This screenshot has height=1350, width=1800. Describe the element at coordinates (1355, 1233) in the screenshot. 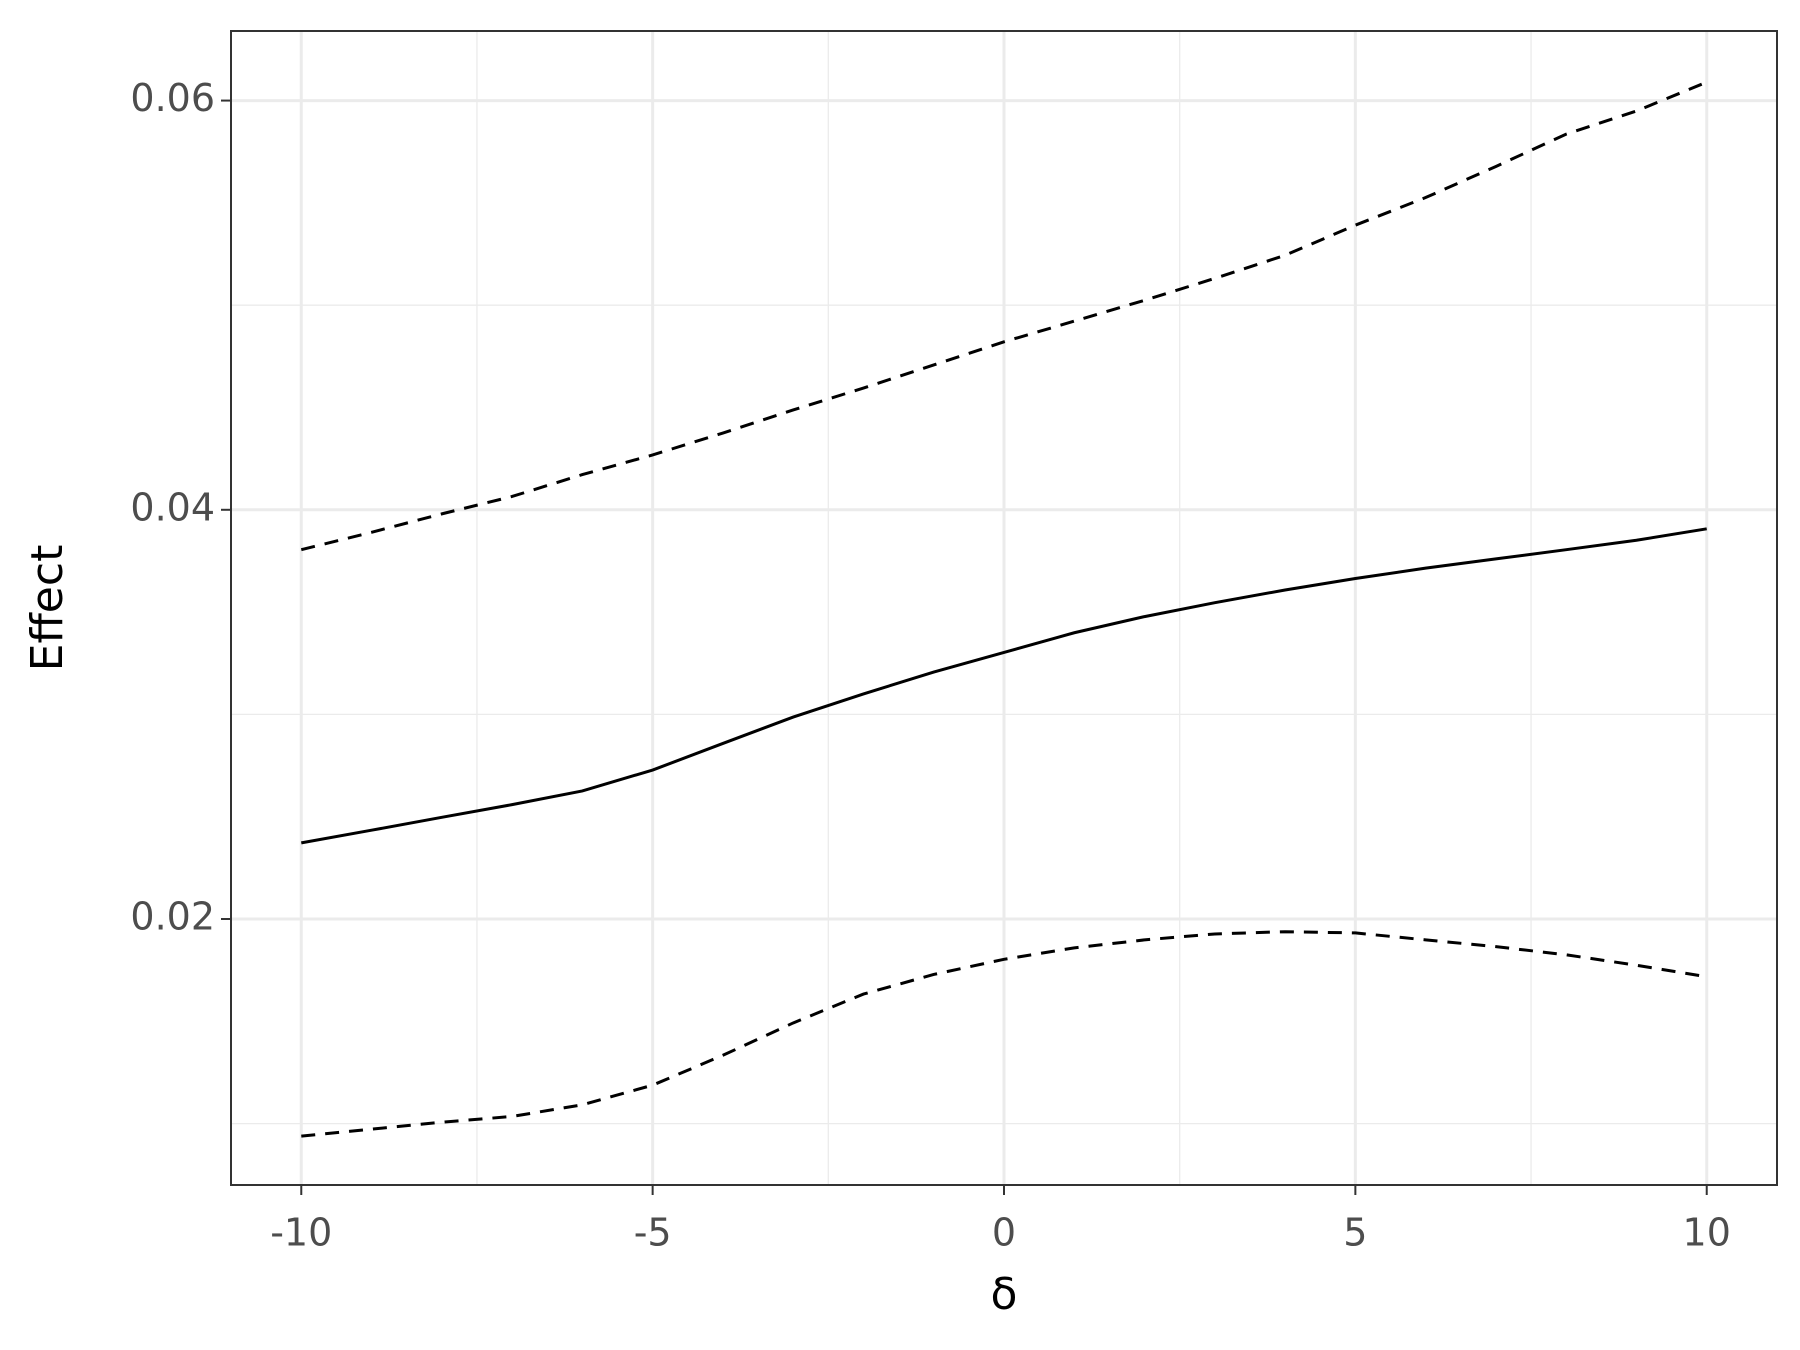

I see `x-tick-label: 5` at that location.